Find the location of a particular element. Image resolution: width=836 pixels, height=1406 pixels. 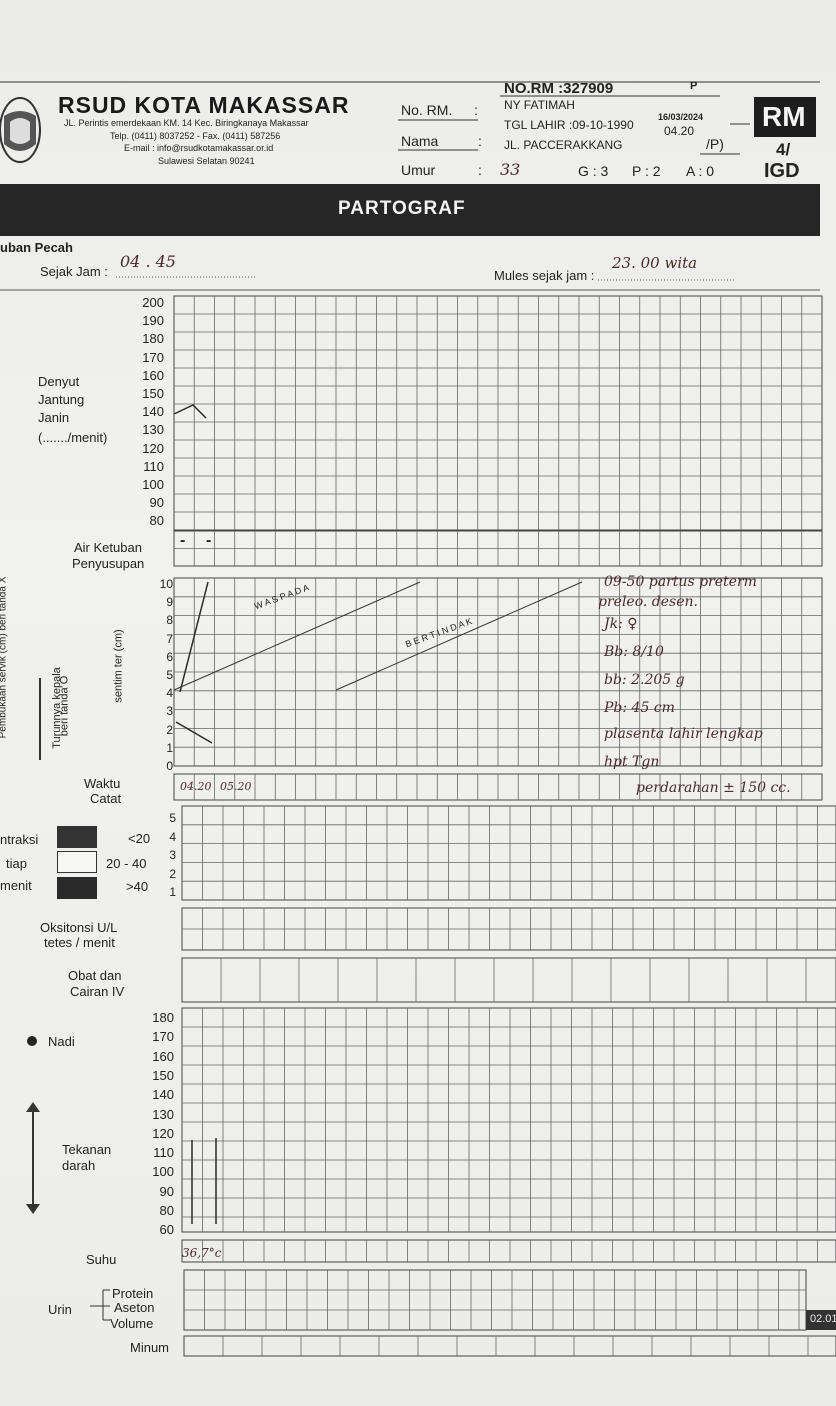

hospital-region: Sulawesi Selatan 90241 is located at coordinates (206, 161).